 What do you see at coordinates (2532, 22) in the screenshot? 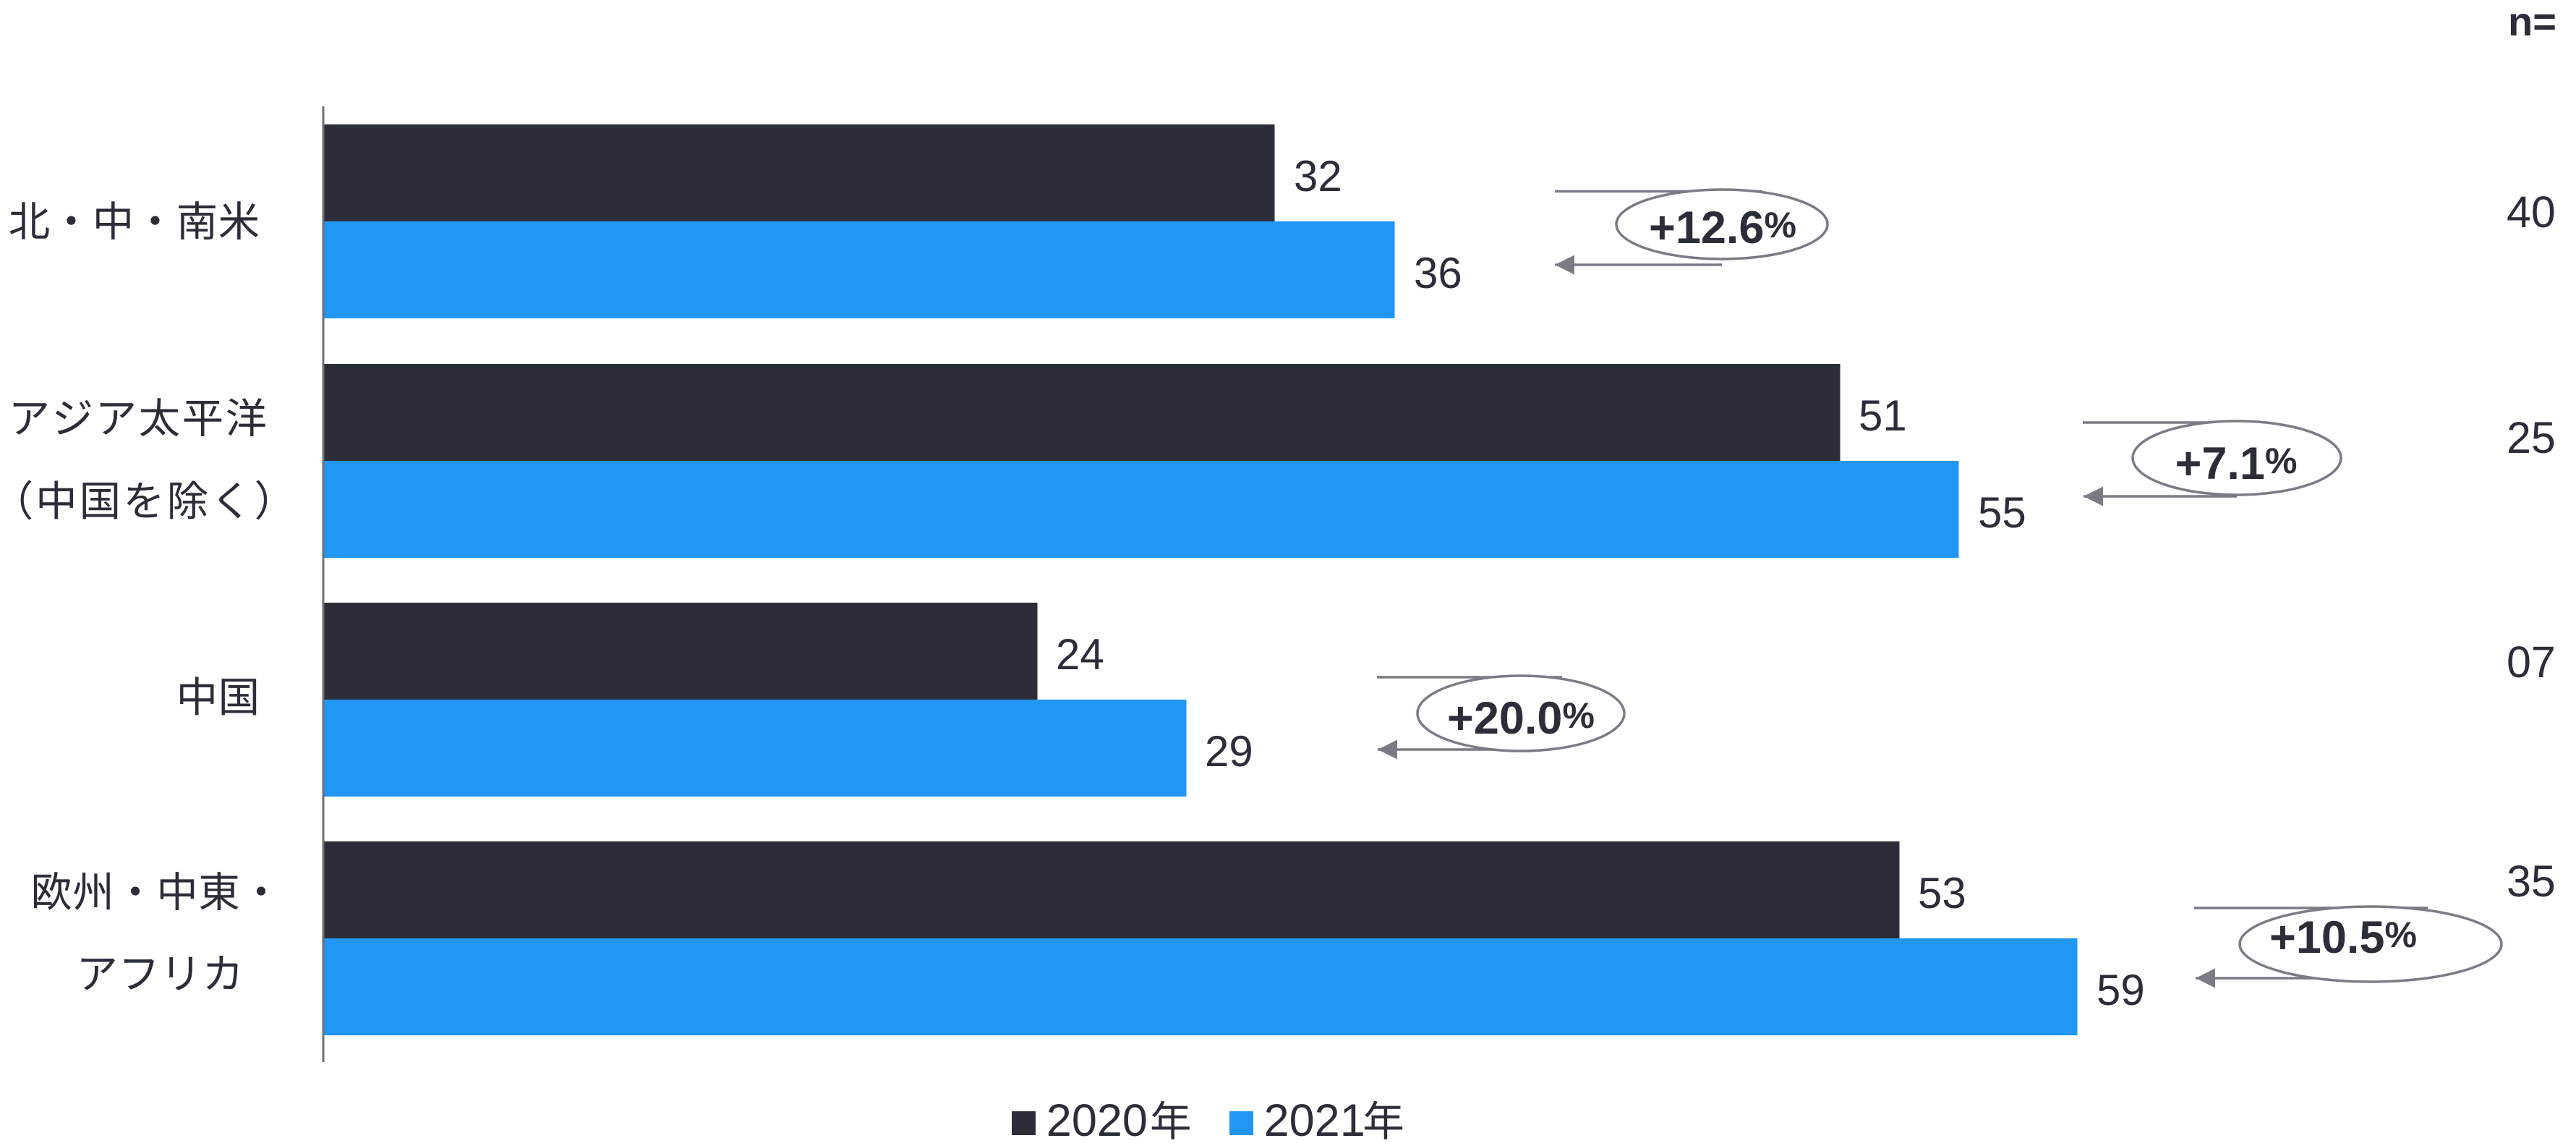
I see `svg-text: n=` at bounding box center [2532, 22].